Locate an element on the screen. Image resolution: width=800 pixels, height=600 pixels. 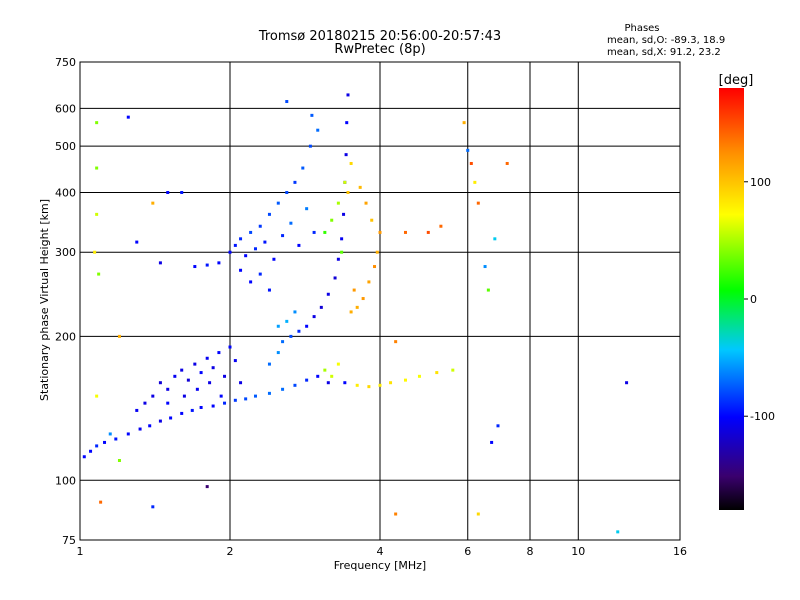
x-tick-label: 8 is located at coordinates (530, 551).